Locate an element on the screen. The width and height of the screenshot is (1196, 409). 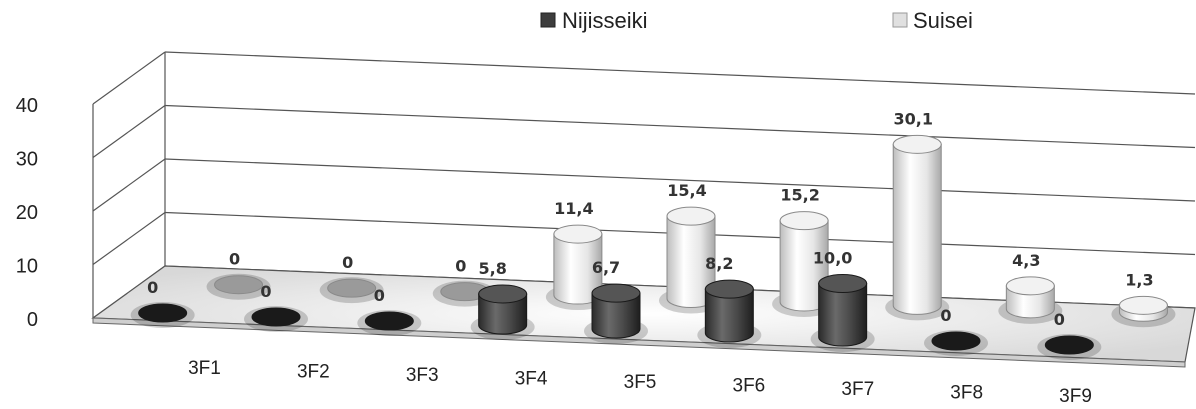
x-tick-label: 3F7 is located at coordinates (857, 389).